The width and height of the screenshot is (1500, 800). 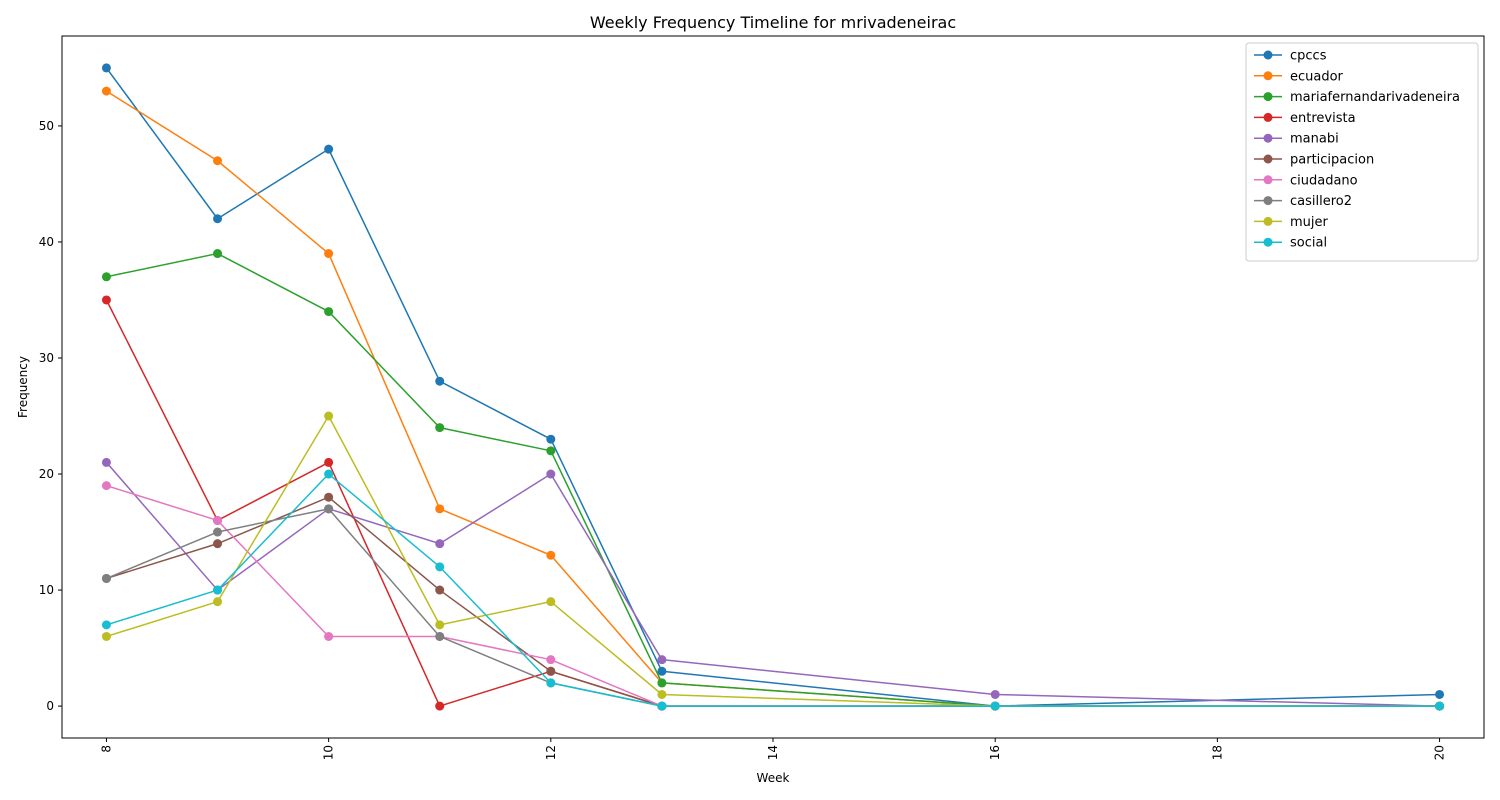 I want to click on x-axis-title: Week, so click(x=773, y=778).